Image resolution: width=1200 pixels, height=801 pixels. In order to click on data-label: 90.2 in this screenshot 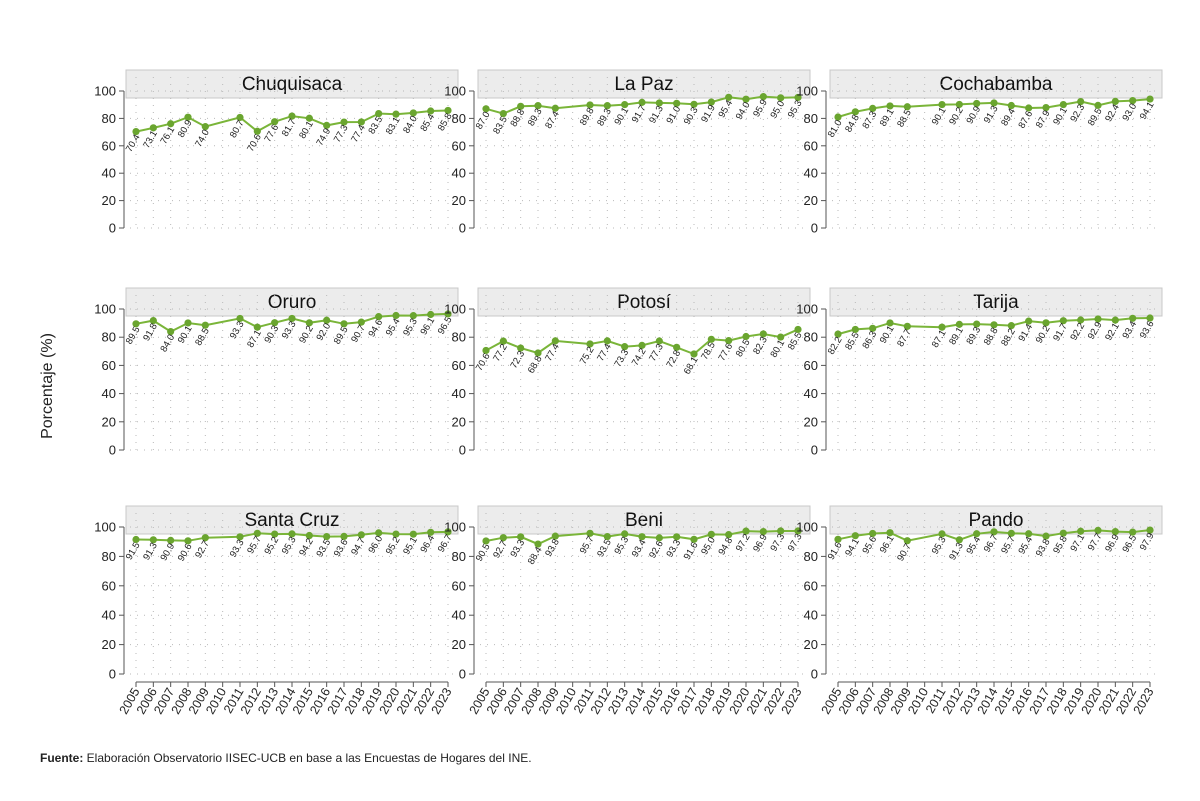, I will do `click(306, 335)`.